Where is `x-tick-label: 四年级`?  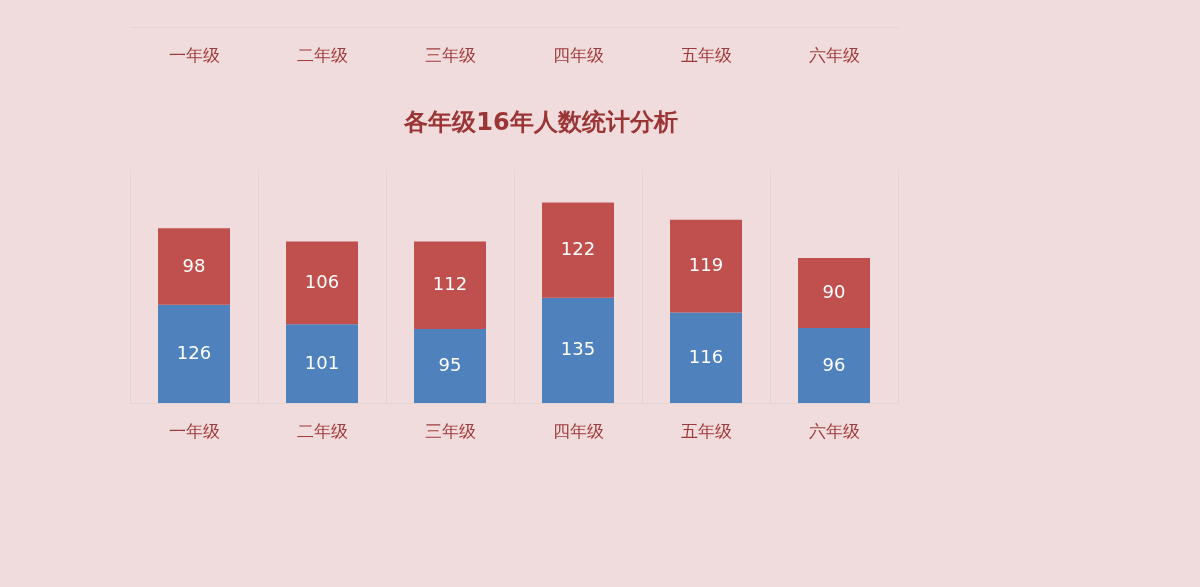 x-tick-label: 四年级 is located at coordinates (578, 430).